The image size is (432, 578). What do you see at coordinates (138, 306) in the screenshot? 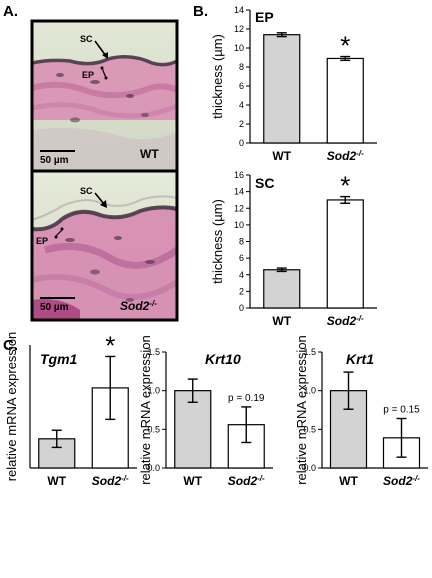
I see `genotype-label-sod2: Sod2-/-` at bounding box center [138, 306].